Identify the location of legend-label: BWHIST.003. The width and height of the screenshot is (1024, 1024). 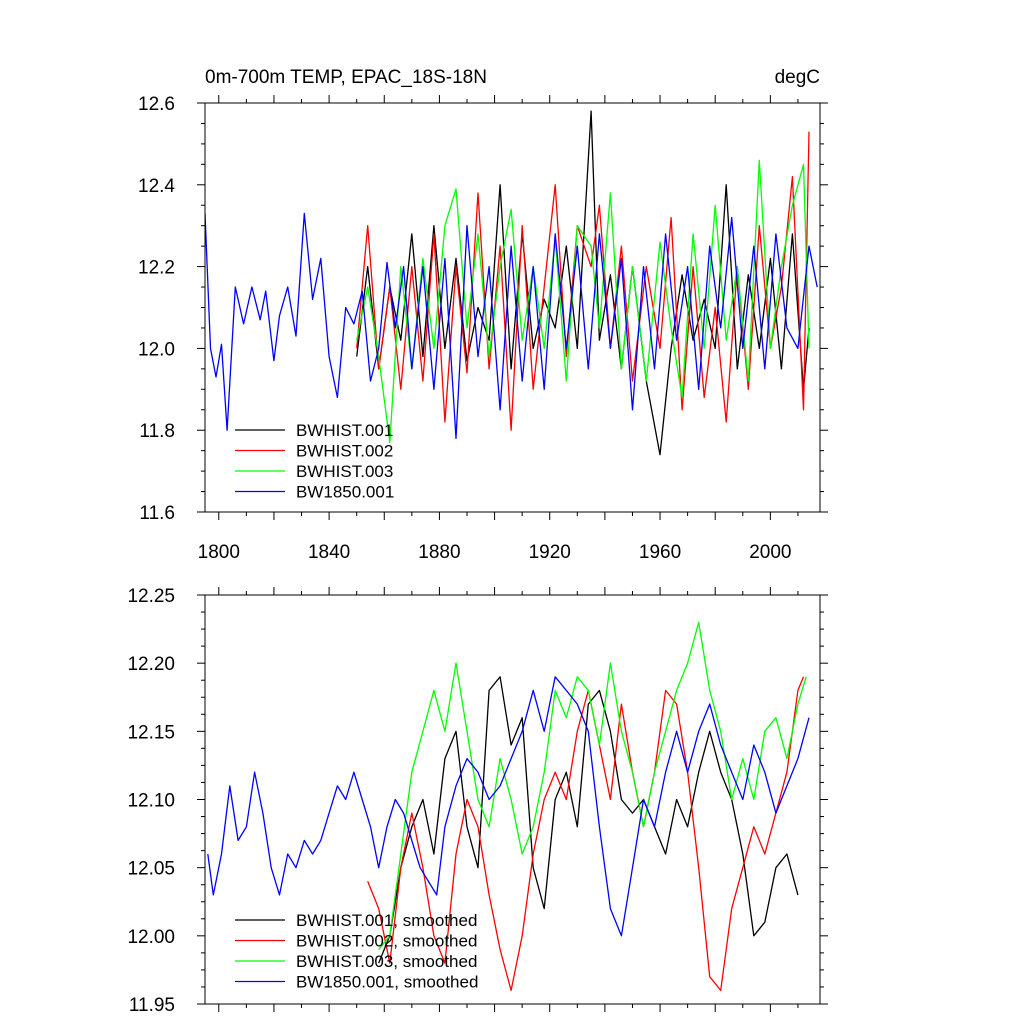
(344, 471).